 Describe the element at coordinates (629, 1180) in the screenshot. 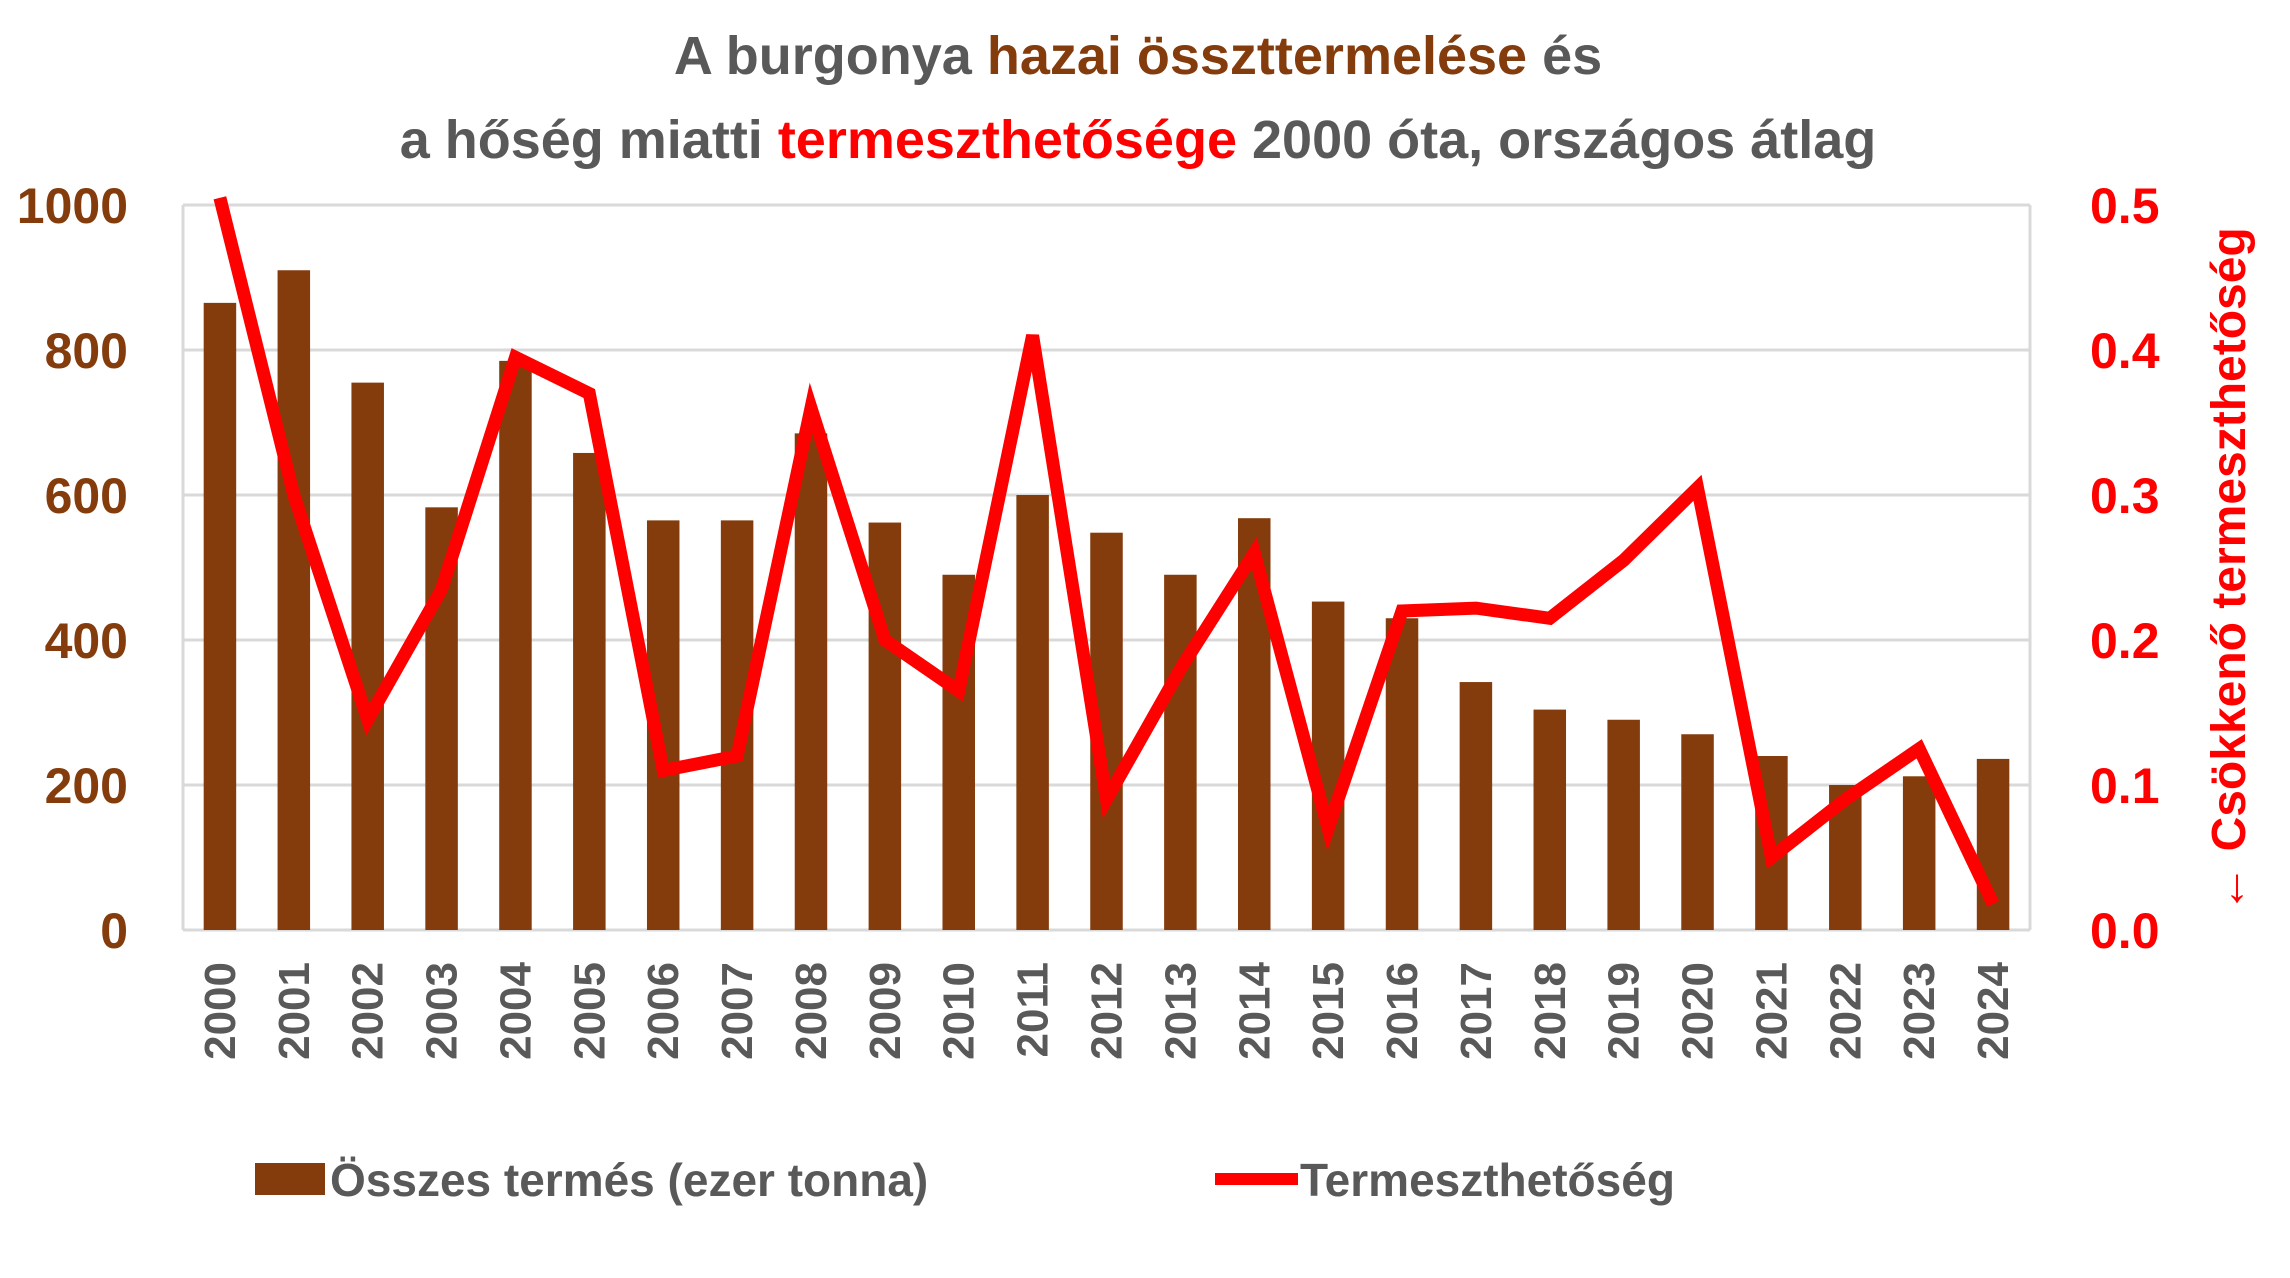

I see `legend-bar-label: Összes termés (ezer tonna)` at that location.